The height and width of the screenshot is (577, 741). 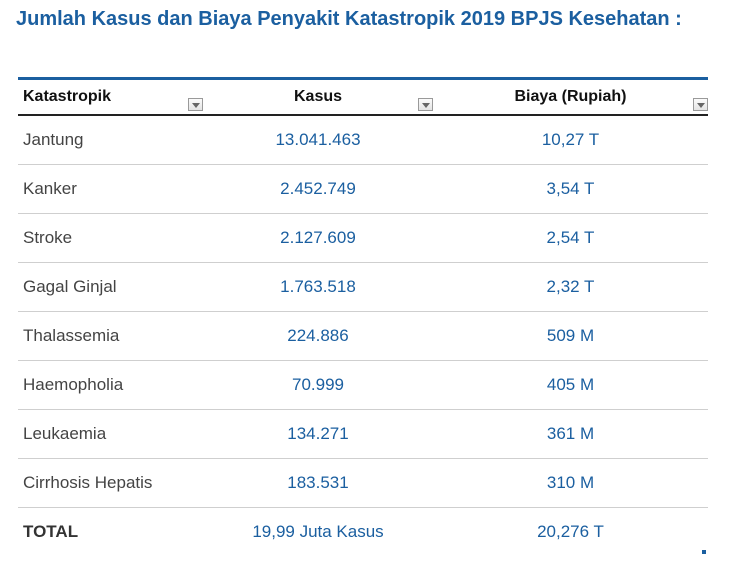 I want to click on column-header-katastropik: Katastropik, so click(x=110, y=98).